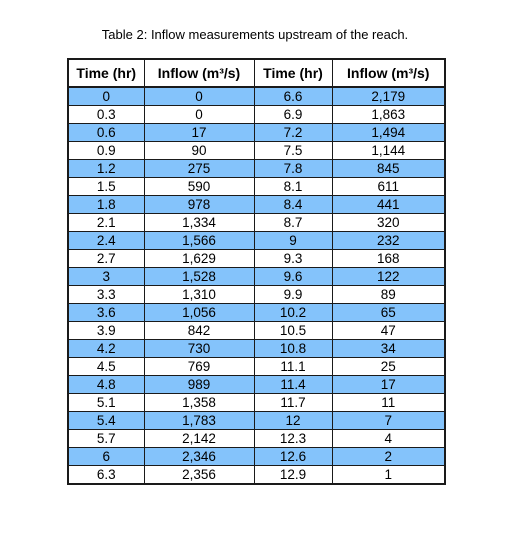 The image size is (510, 543). Describe the element at coordinates (293, 312) in the screenshot. I see `cell-time-2: 10.2` at that location.